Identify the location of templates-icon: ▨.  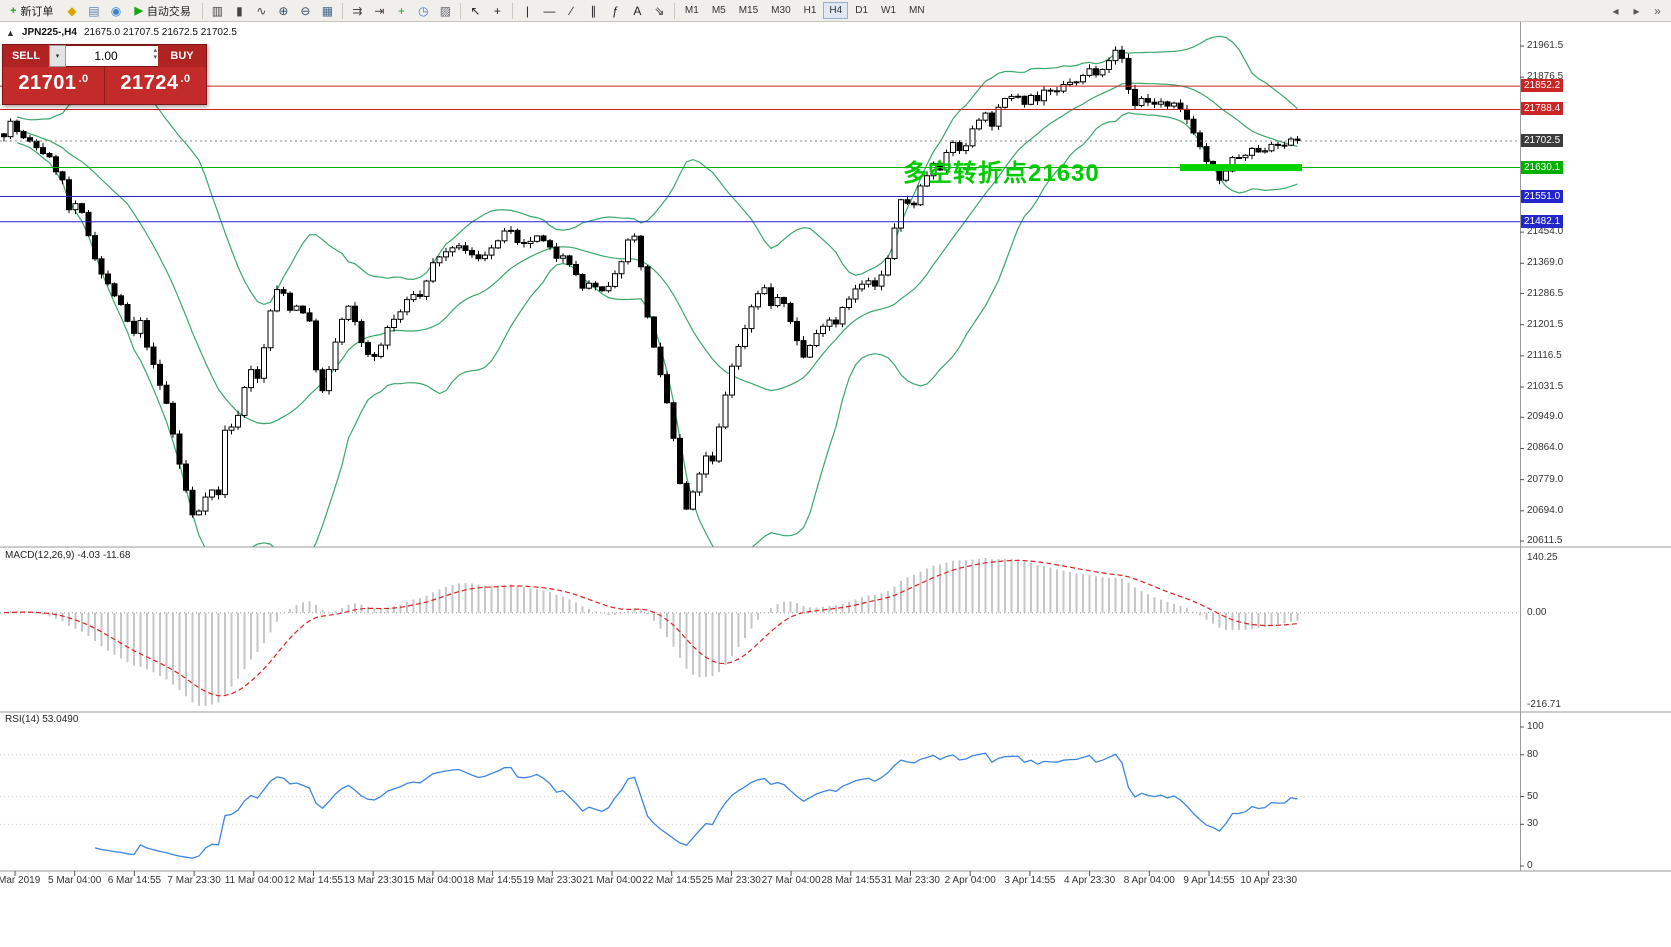
(445, 10).